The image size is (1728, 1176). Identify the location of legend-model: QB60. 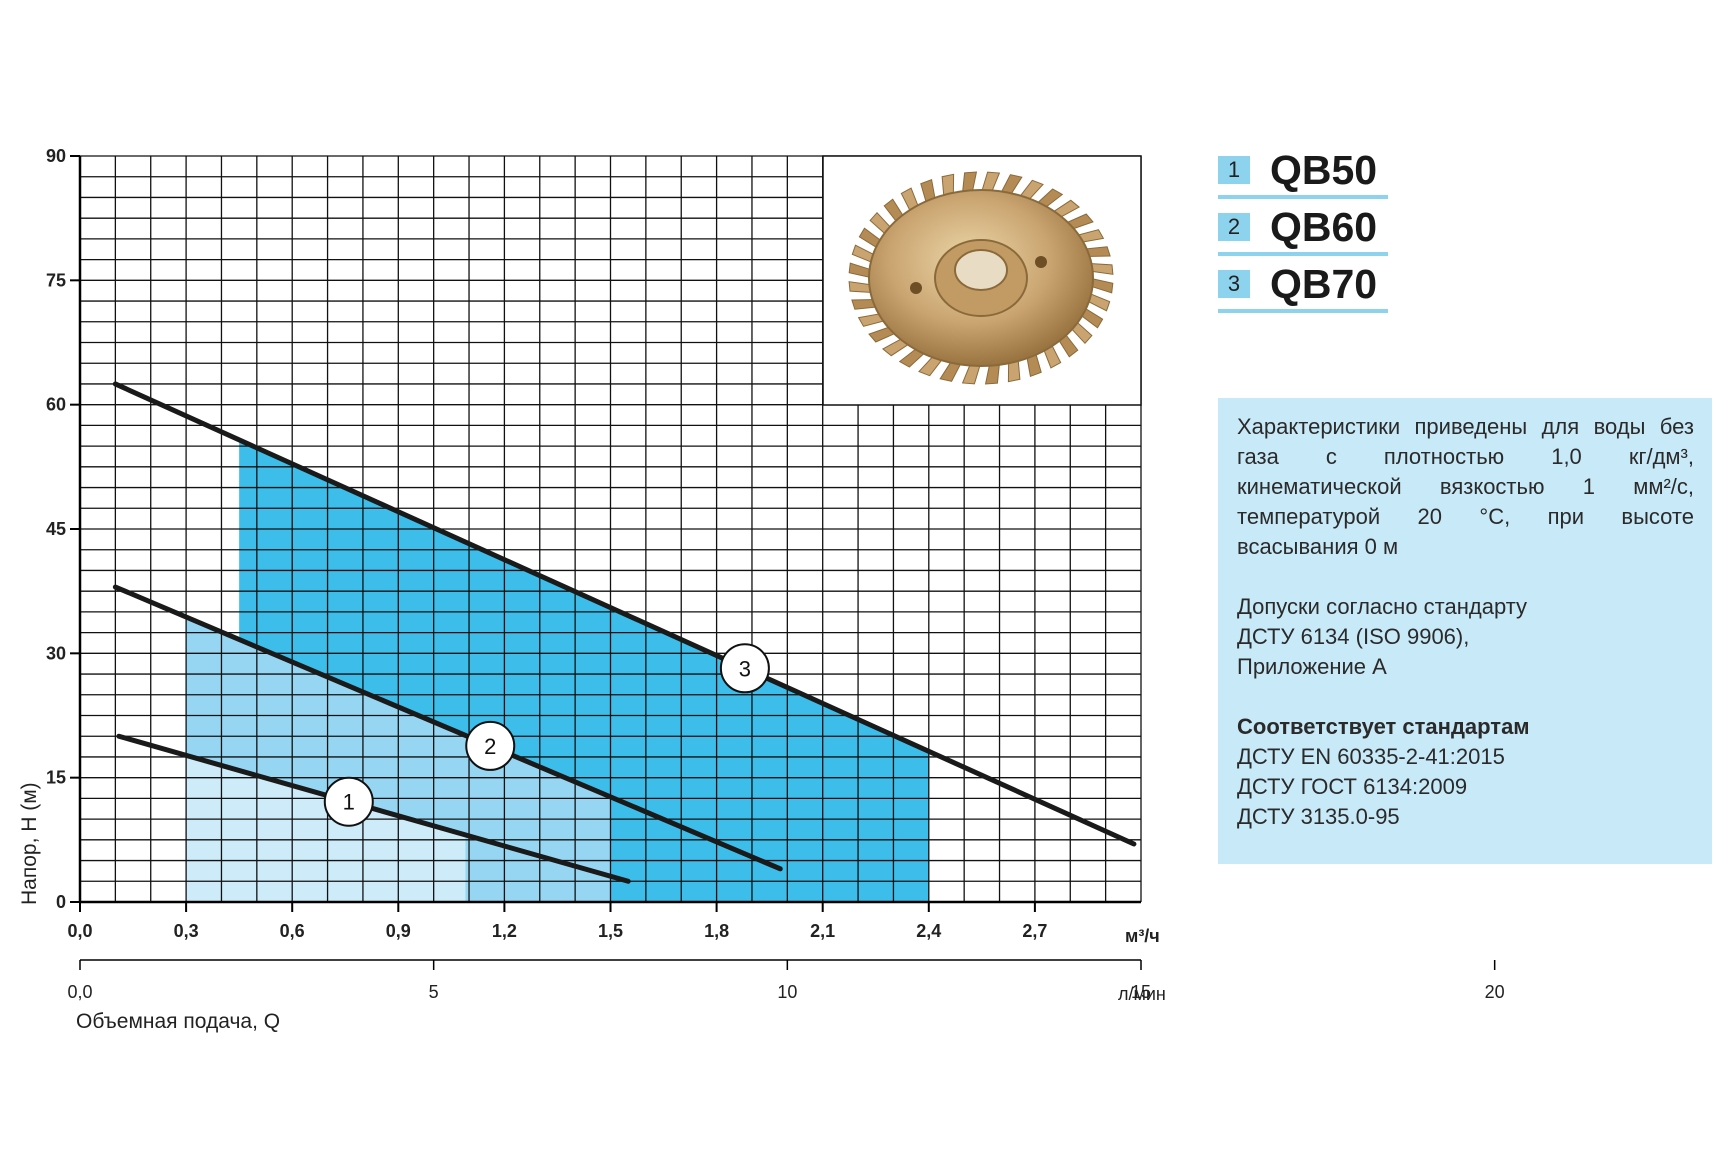
(1324, 227).